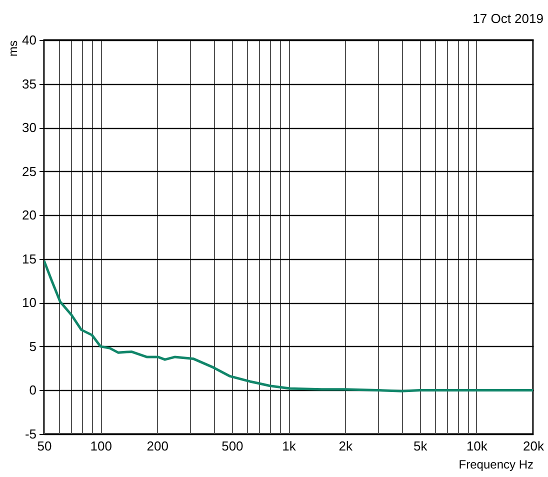  I want to click on x-tick-label: 200, so click(157, 446).